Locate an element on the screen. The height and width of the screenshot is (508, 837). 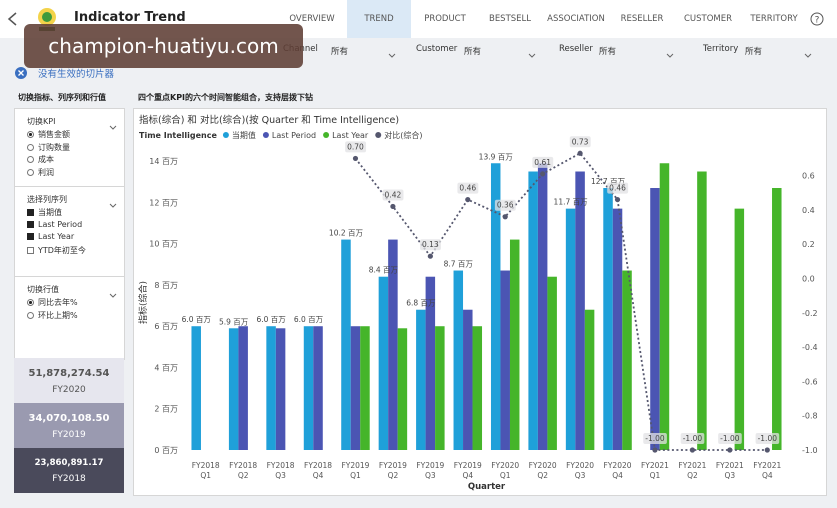
filter-label: Customer is located at coordinates (437, 49).